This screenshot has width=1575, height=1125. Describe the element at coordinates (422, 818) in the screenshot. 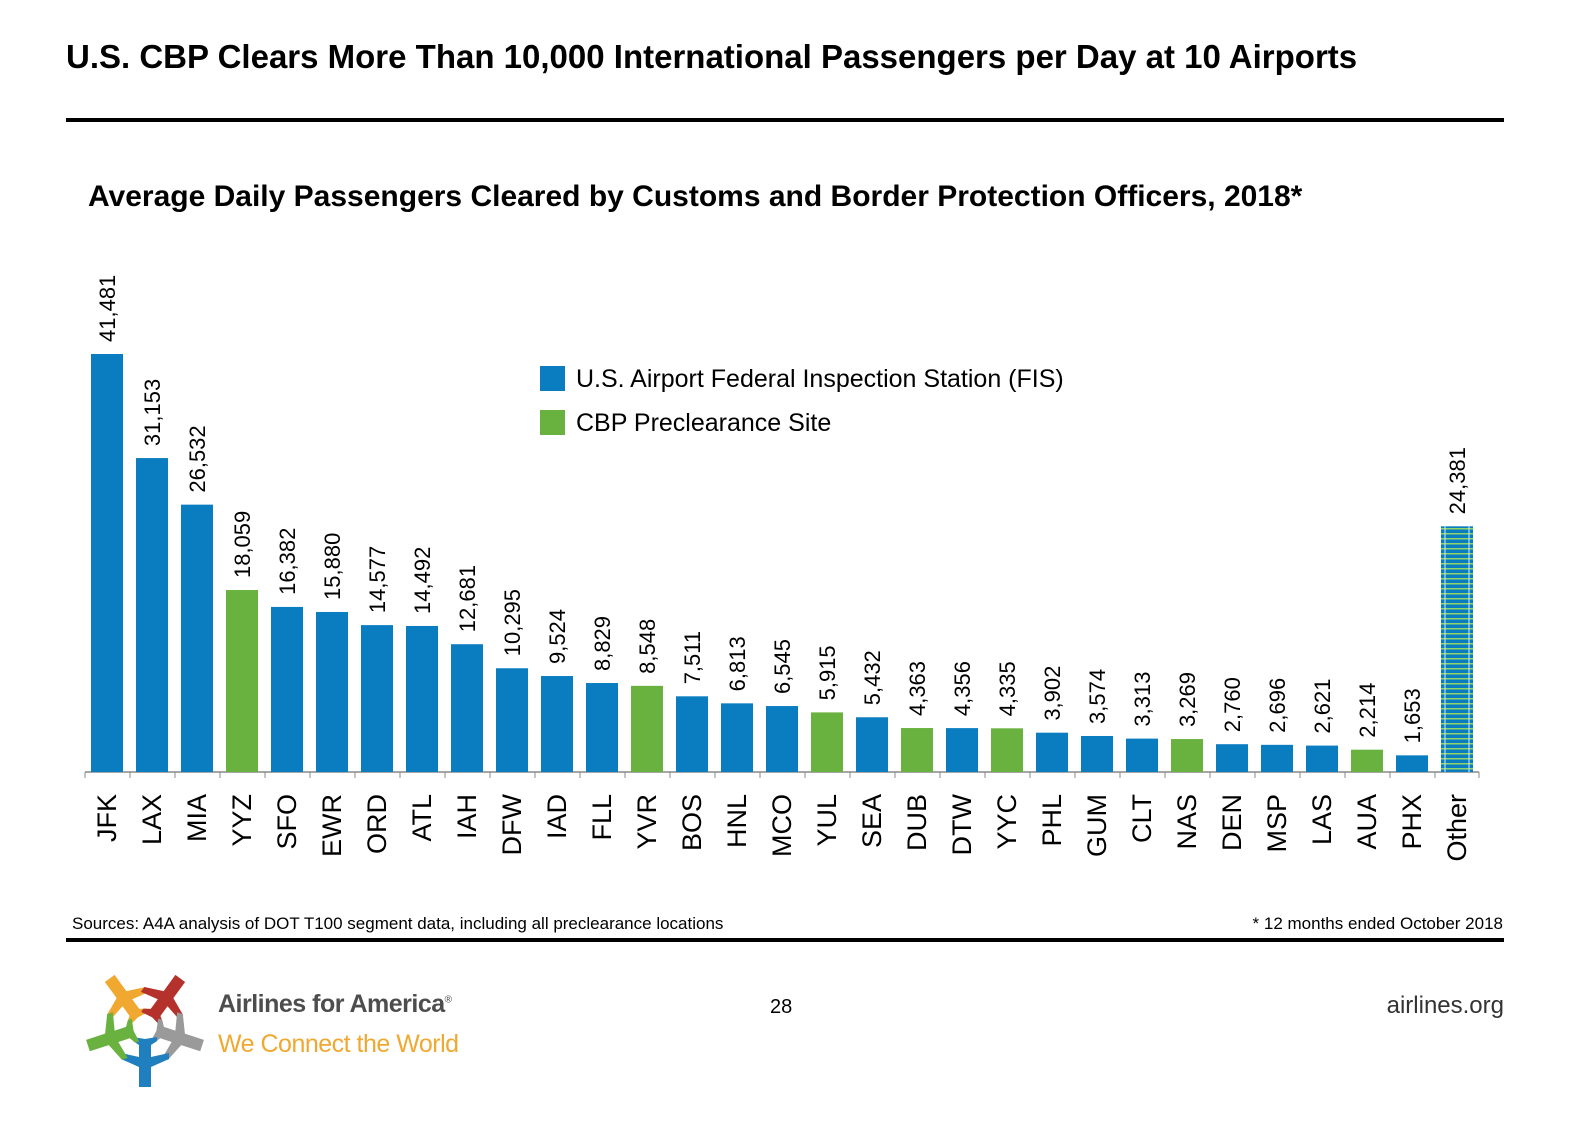

I see `category-label: ATL` at that location.